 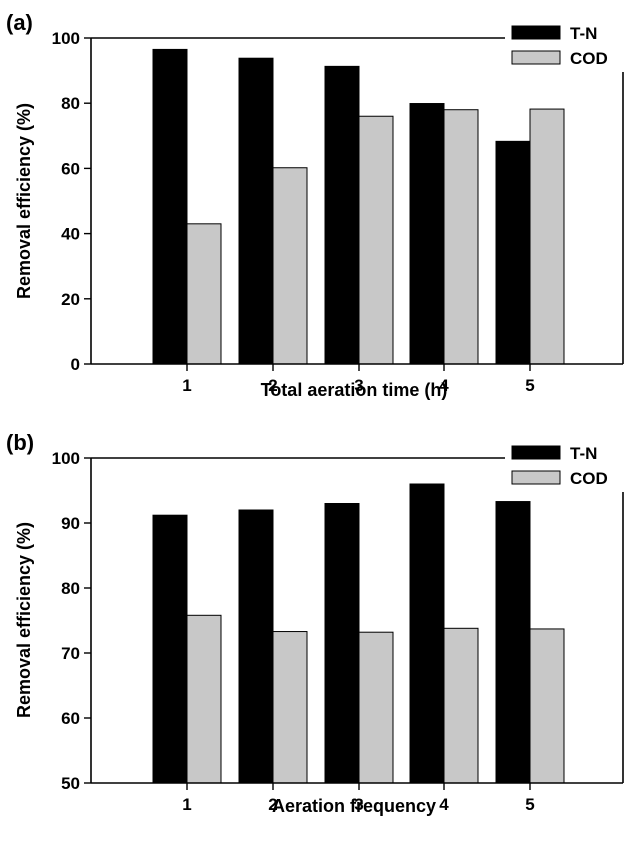 What do you see at coordinates (70, 234) in the screenshot?
I see `y-tick-label: 40` at bounding box center [70, 234].